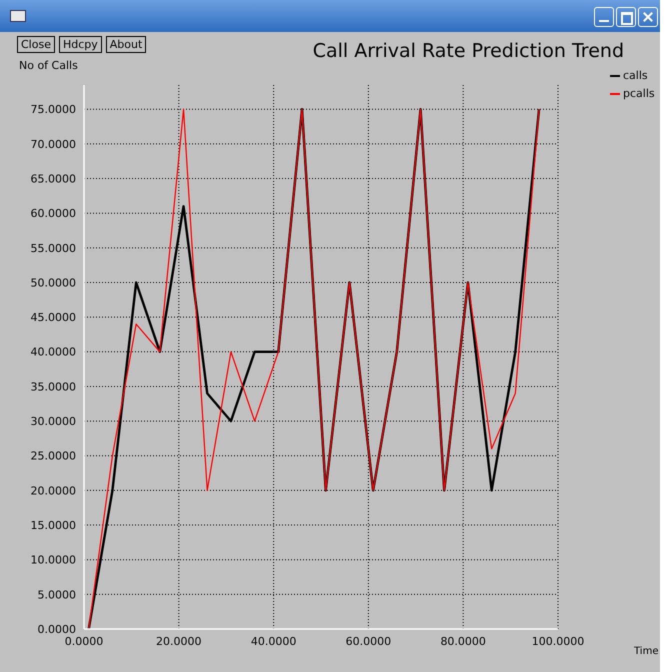 The height and width of the screenshot is (672, 667). What do you see at coordinates (126, 44) in the screenshot?
I see `toolbar-button: About` at bounding box center [126, 44].